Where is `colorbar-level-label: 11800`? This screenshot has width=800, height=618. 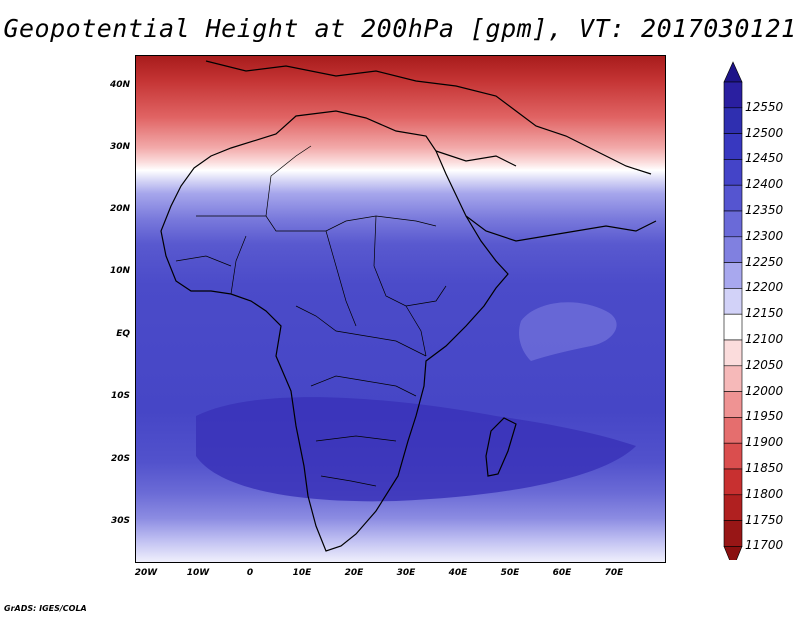 colorbar-level-label: 11800 is located at coordinates (764, 493).